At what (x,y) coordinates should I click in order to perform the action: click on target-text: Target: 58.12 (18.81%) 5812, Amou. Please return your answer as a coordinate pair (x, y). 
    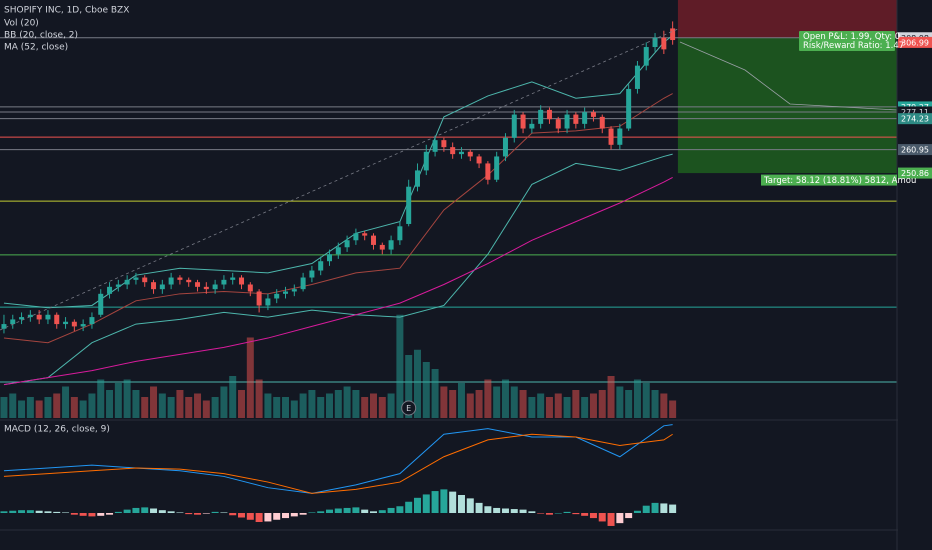
    Looking at the image, I should click on (839, 181).